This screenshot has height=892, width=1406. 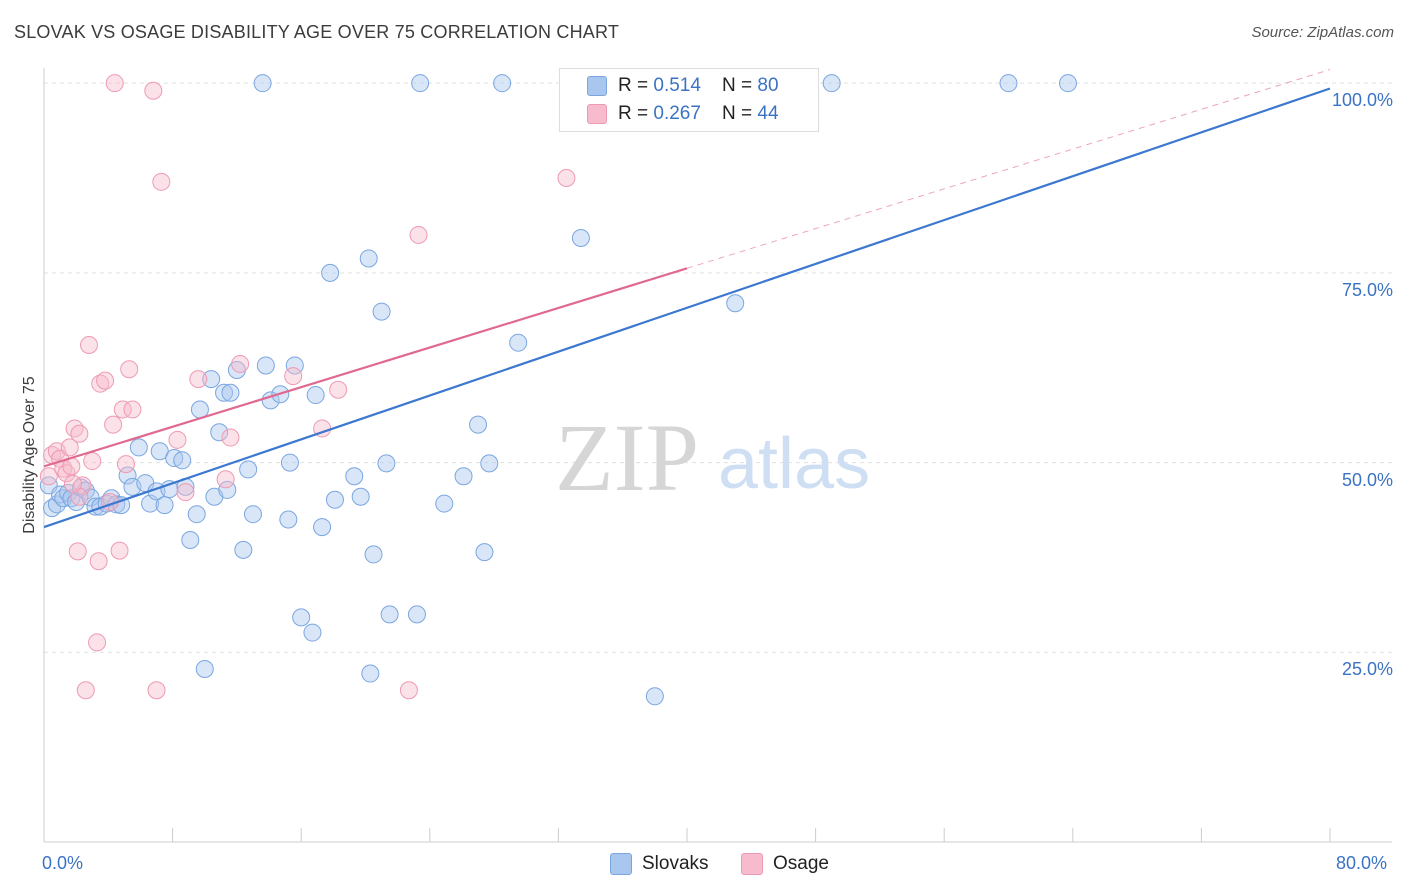 I want to click on watermark-atlas: atlas, so click(x=794, y=464).